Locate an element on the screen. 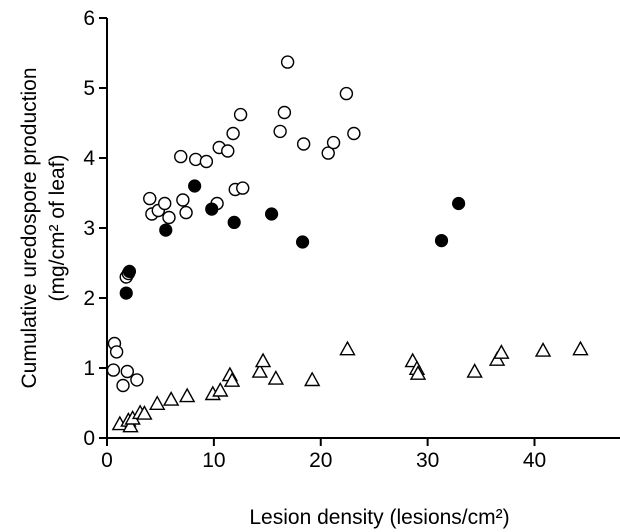 This screenshot has width=620, height=532. y-tick-label: 0 is located at coordinates (89, 438).